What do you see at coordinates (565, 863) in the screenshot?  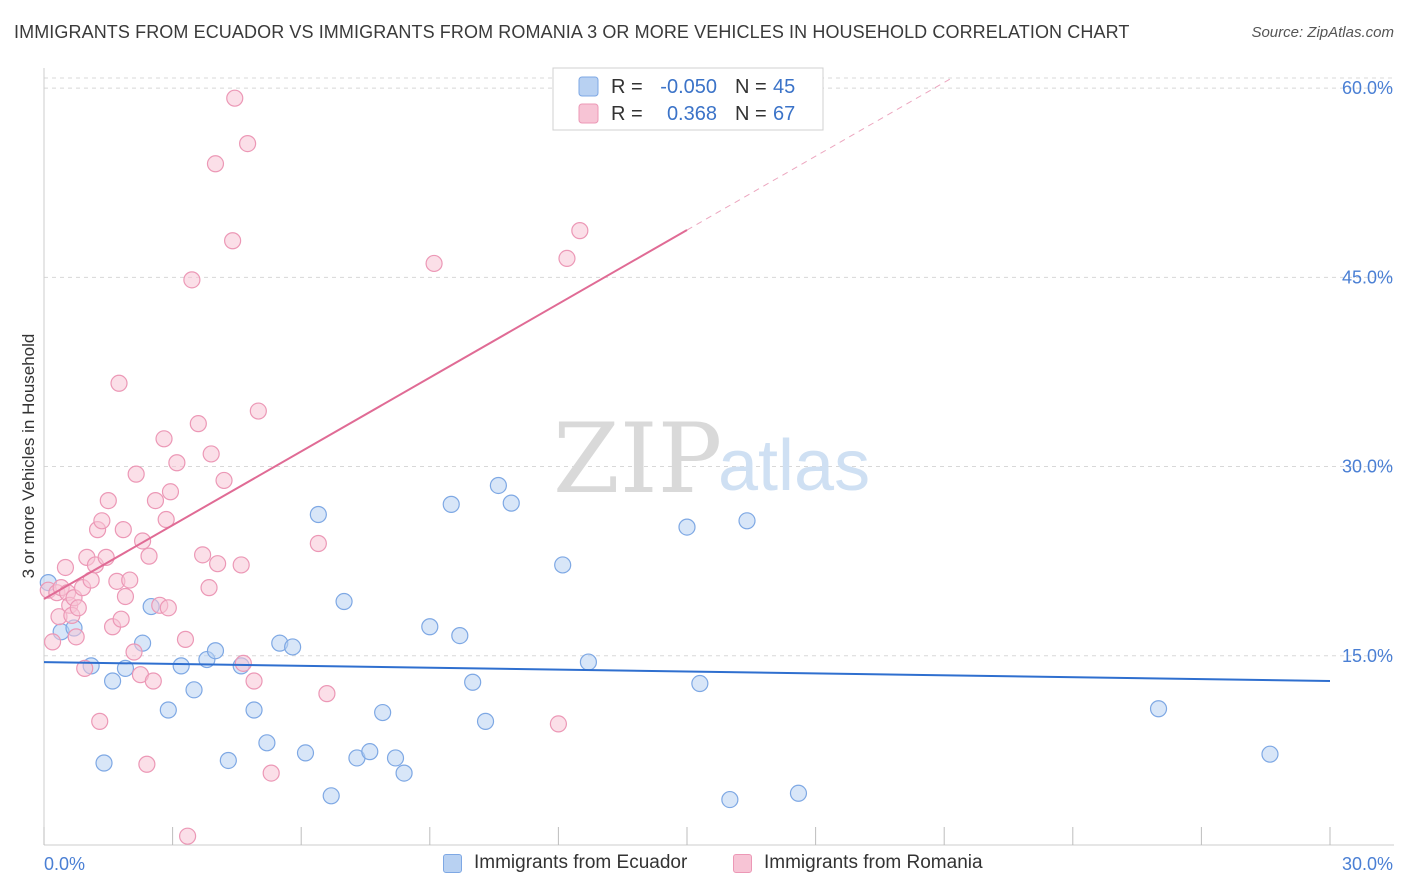 I see `legend-item-ecuador: Immigrants from Ecuador` at bounding box center [565, 863].